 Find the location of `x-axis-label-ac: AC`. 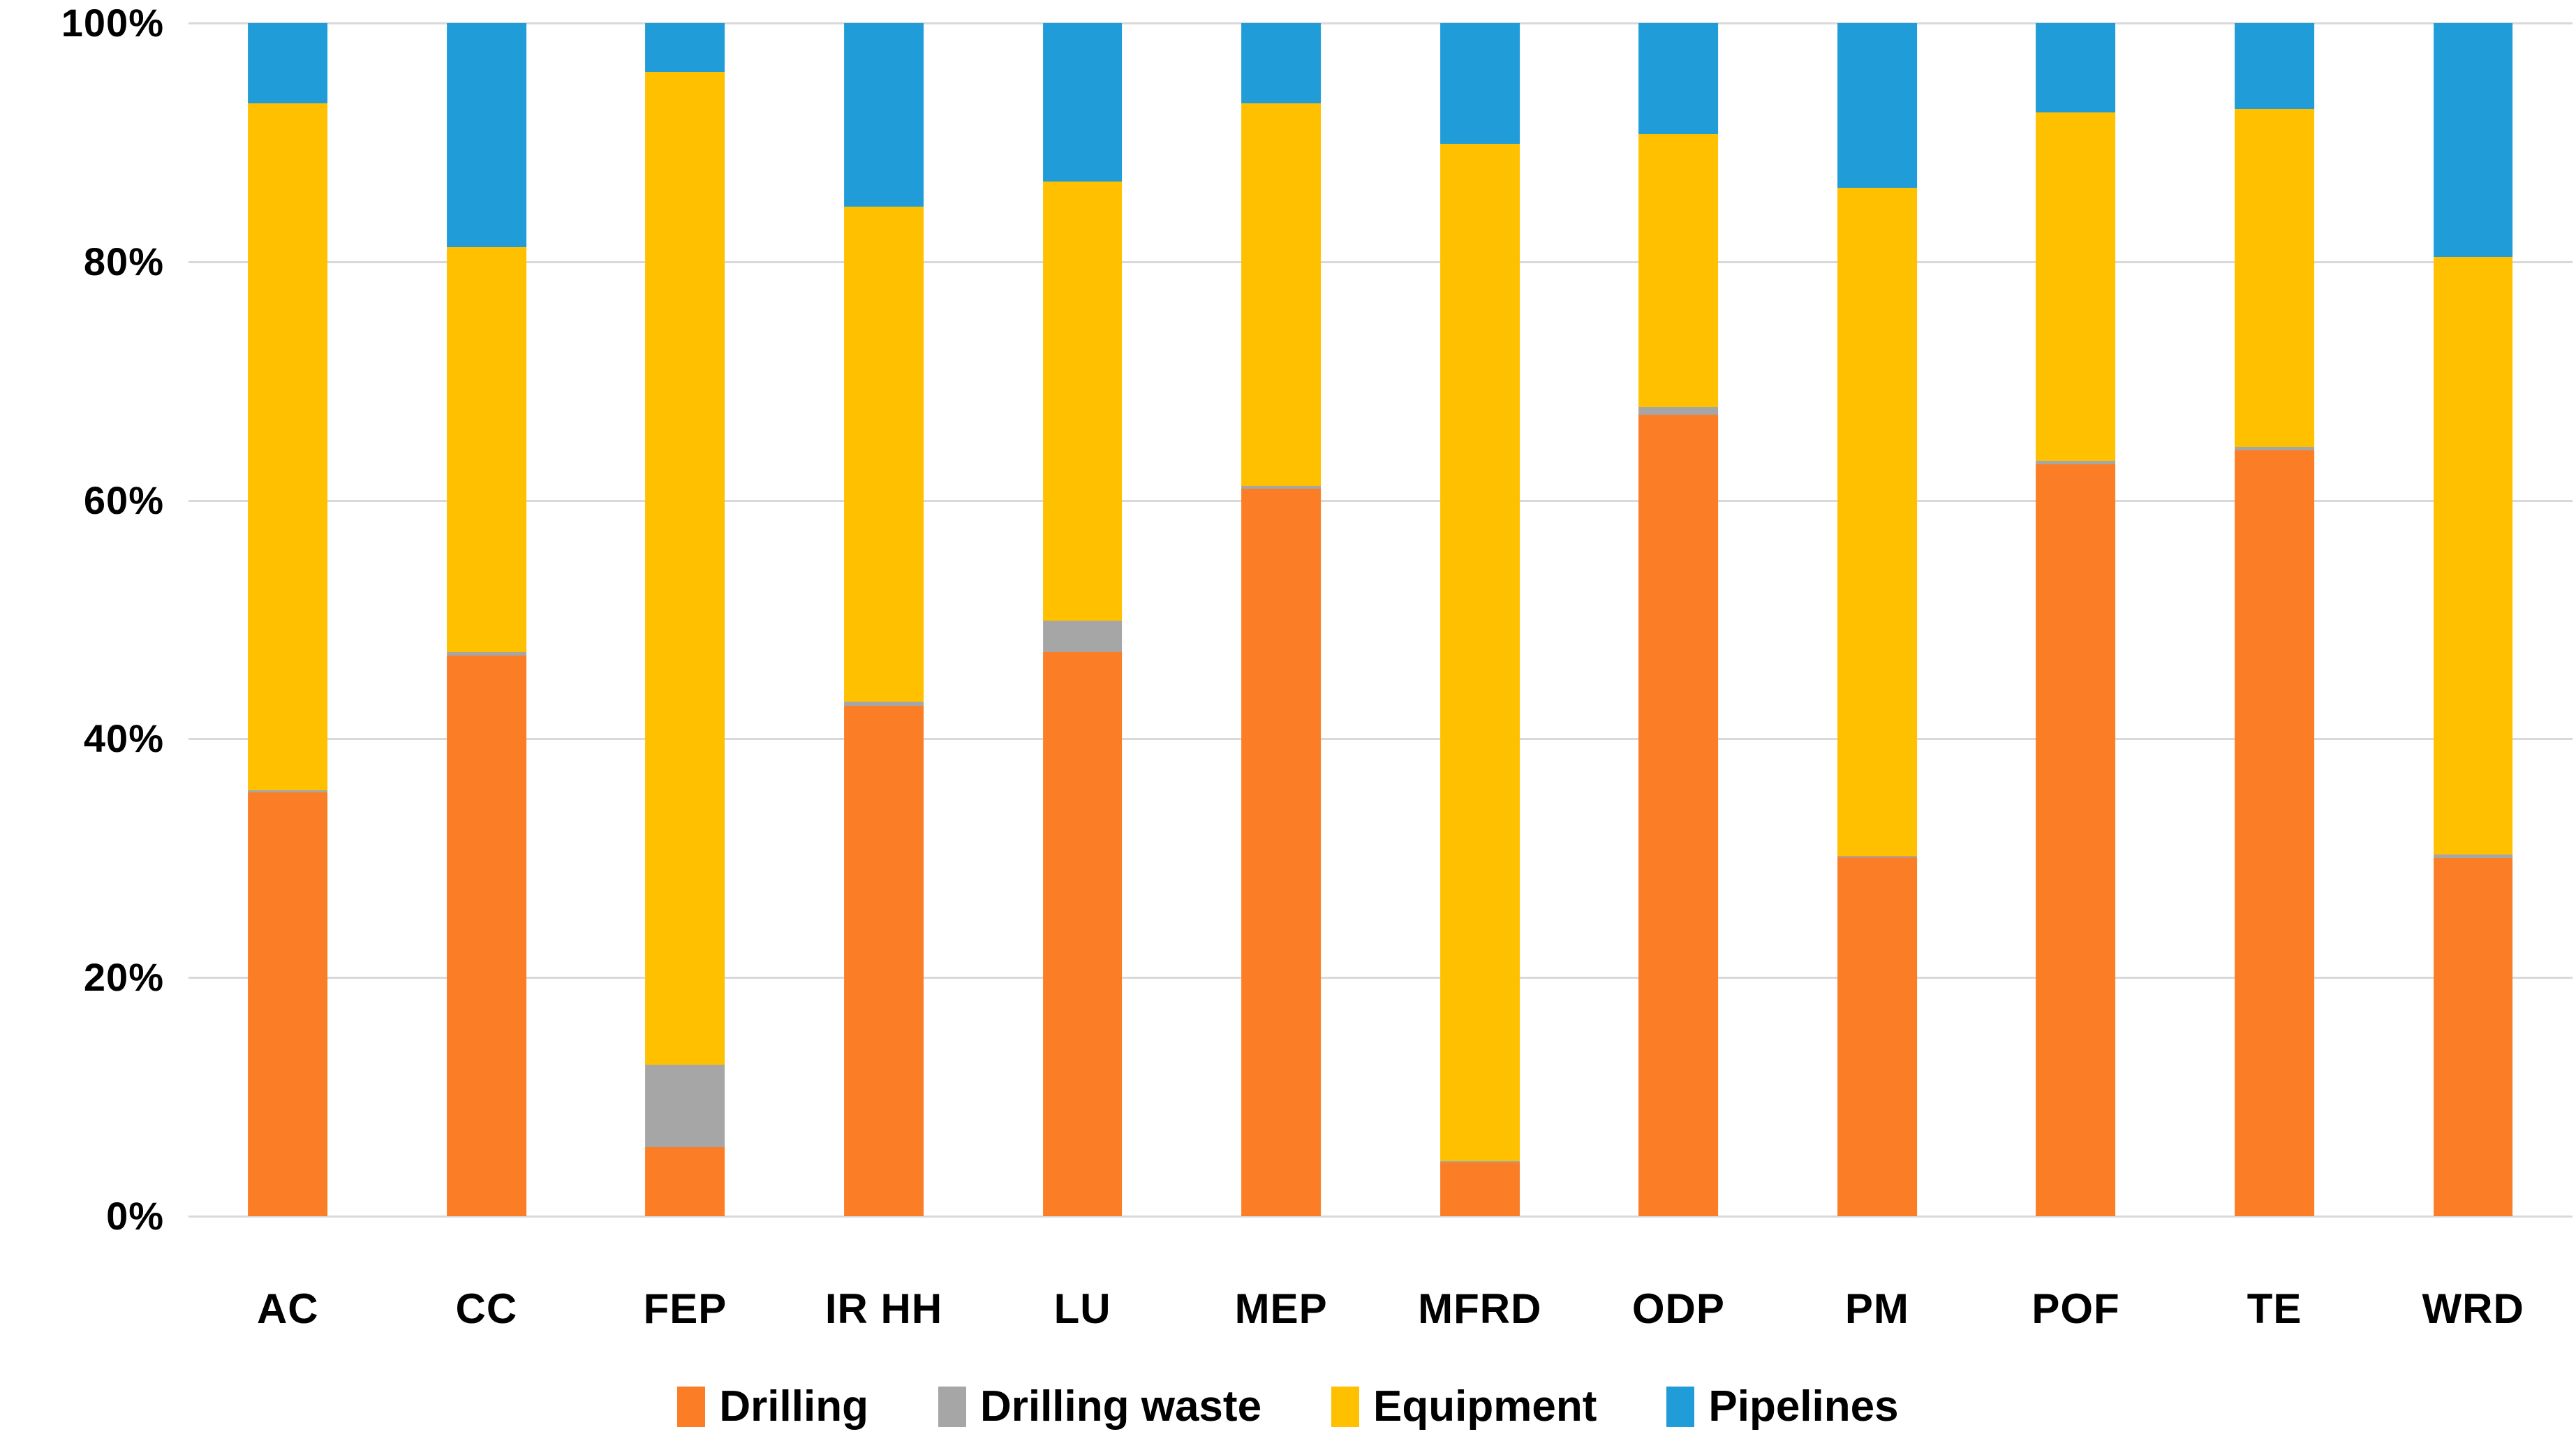

x-axis-label-ac: AC is located at coordinates (287, 1308).